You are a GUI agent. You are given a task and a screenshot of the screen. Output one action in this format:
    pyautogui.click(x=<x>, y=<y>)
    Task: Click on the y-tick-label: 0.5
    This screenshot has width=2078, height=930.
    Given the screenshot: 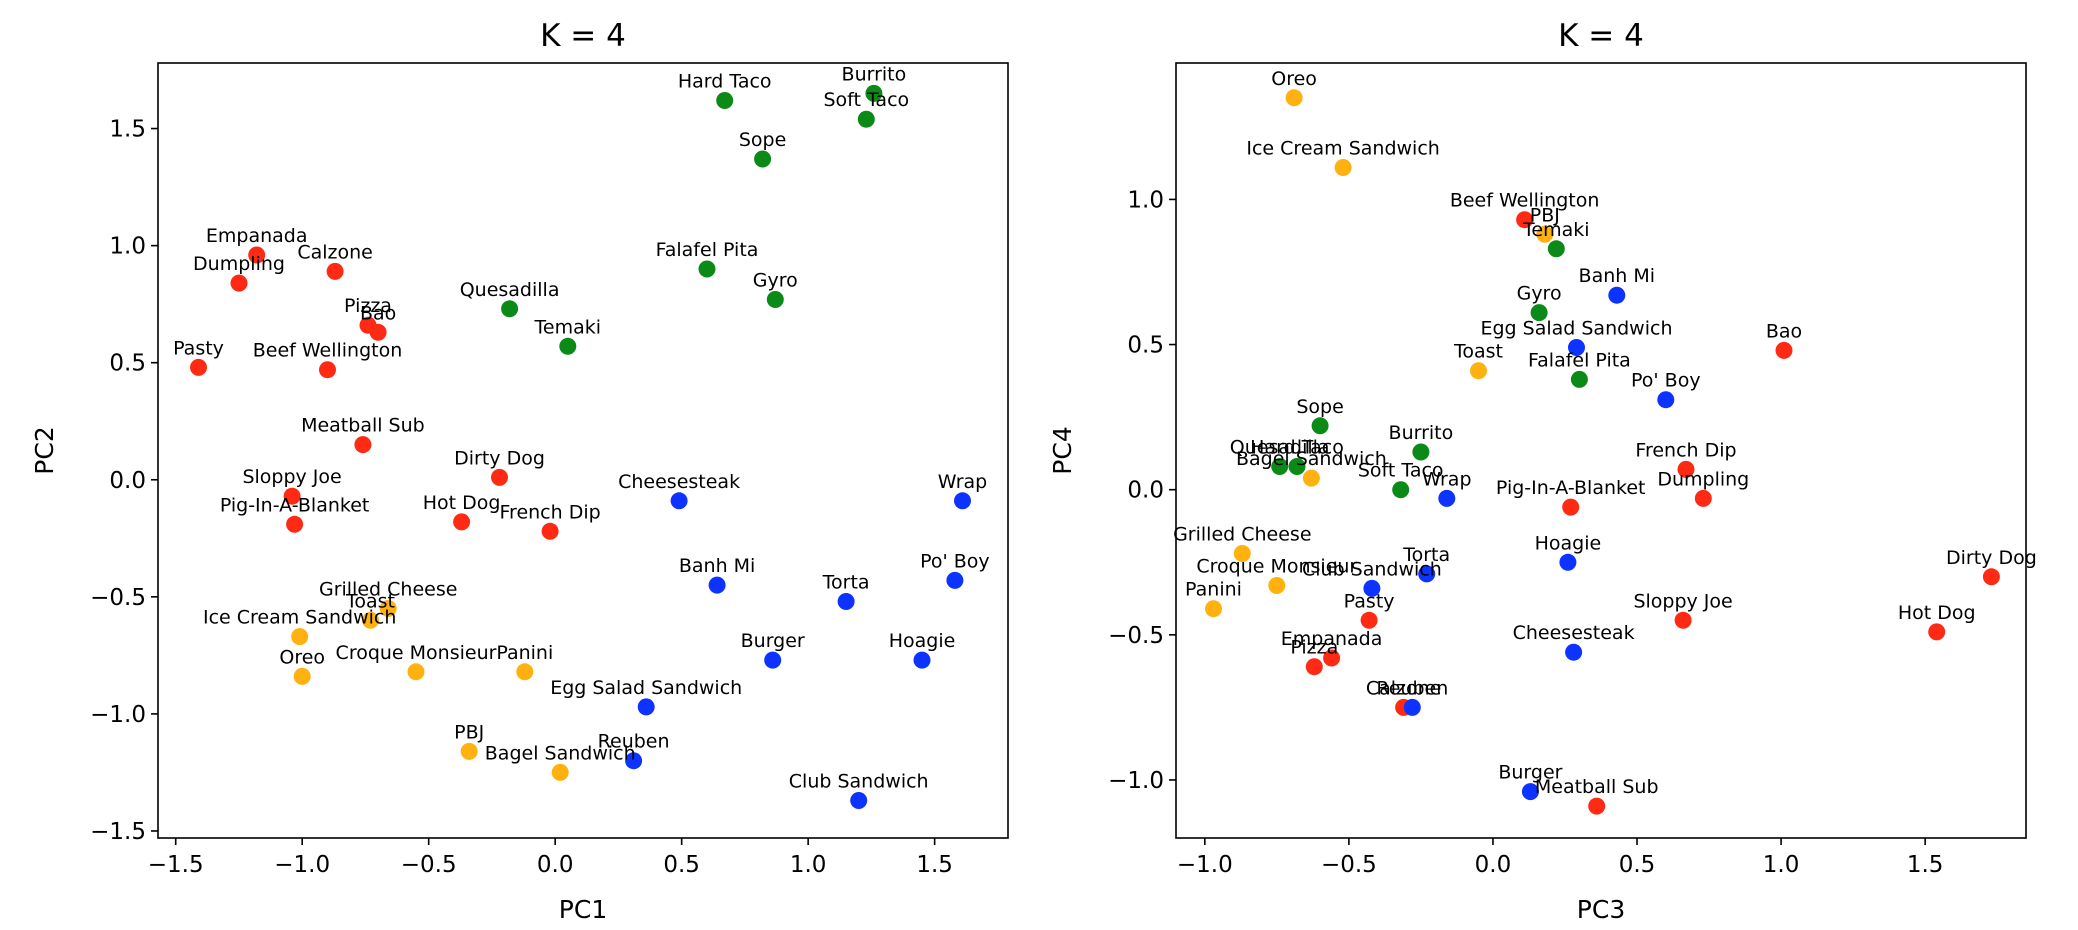 What is the action you would take?
    pyautogui.click(x=127, y=364)
    